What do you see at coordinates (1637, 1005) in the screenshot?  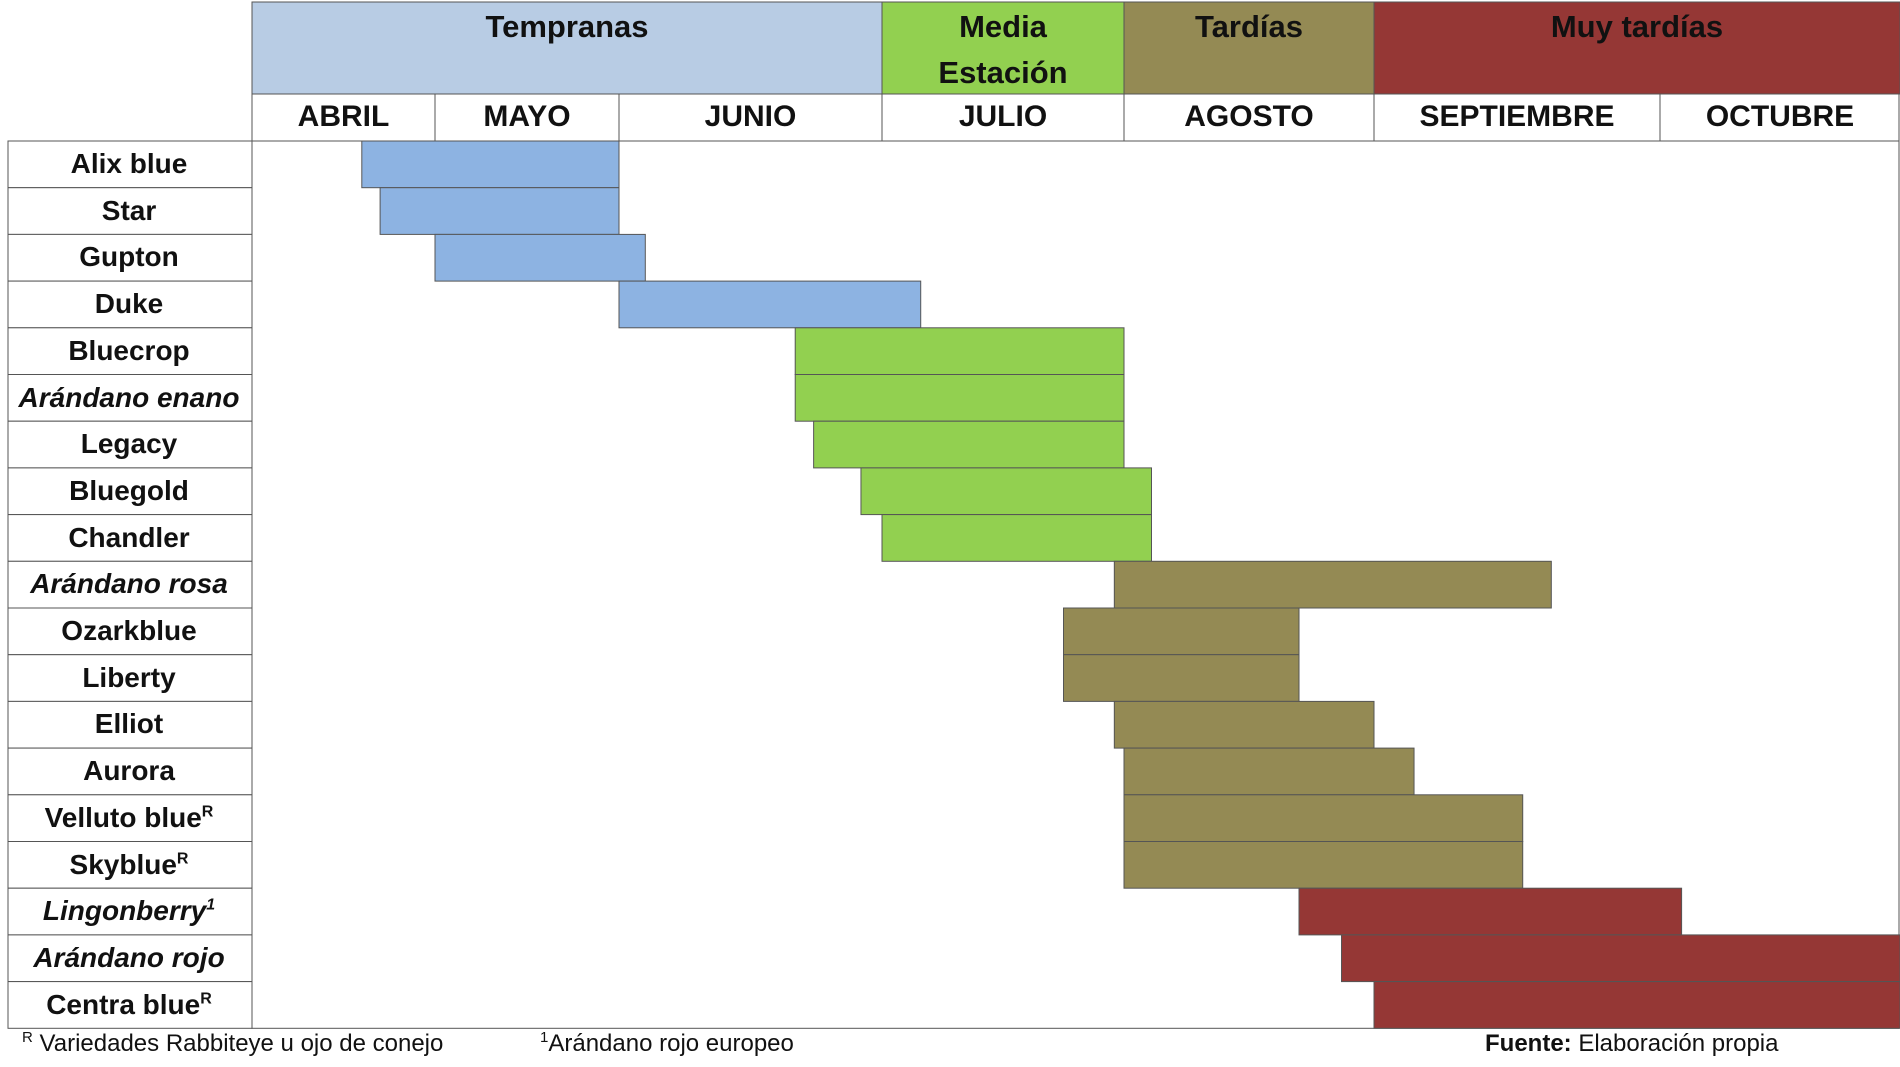 I see `harvest-bar-centra-blue` at bounding box center [1637, 1005].